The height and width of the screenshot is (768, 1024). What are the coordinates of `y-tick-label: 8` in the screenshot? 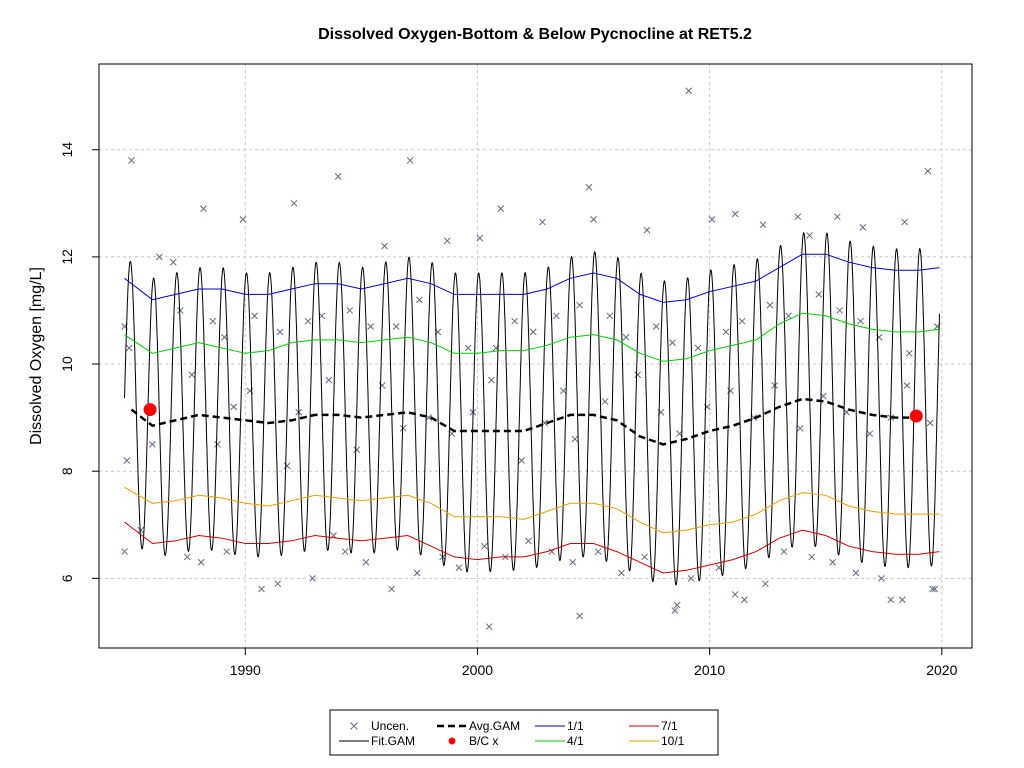 It's located at (67, 471).